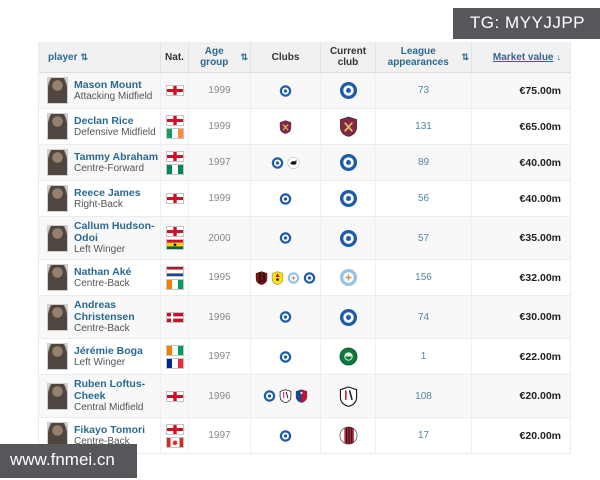  I want to click on column-header-age-group: Age group ⇅, so click(220, 57).